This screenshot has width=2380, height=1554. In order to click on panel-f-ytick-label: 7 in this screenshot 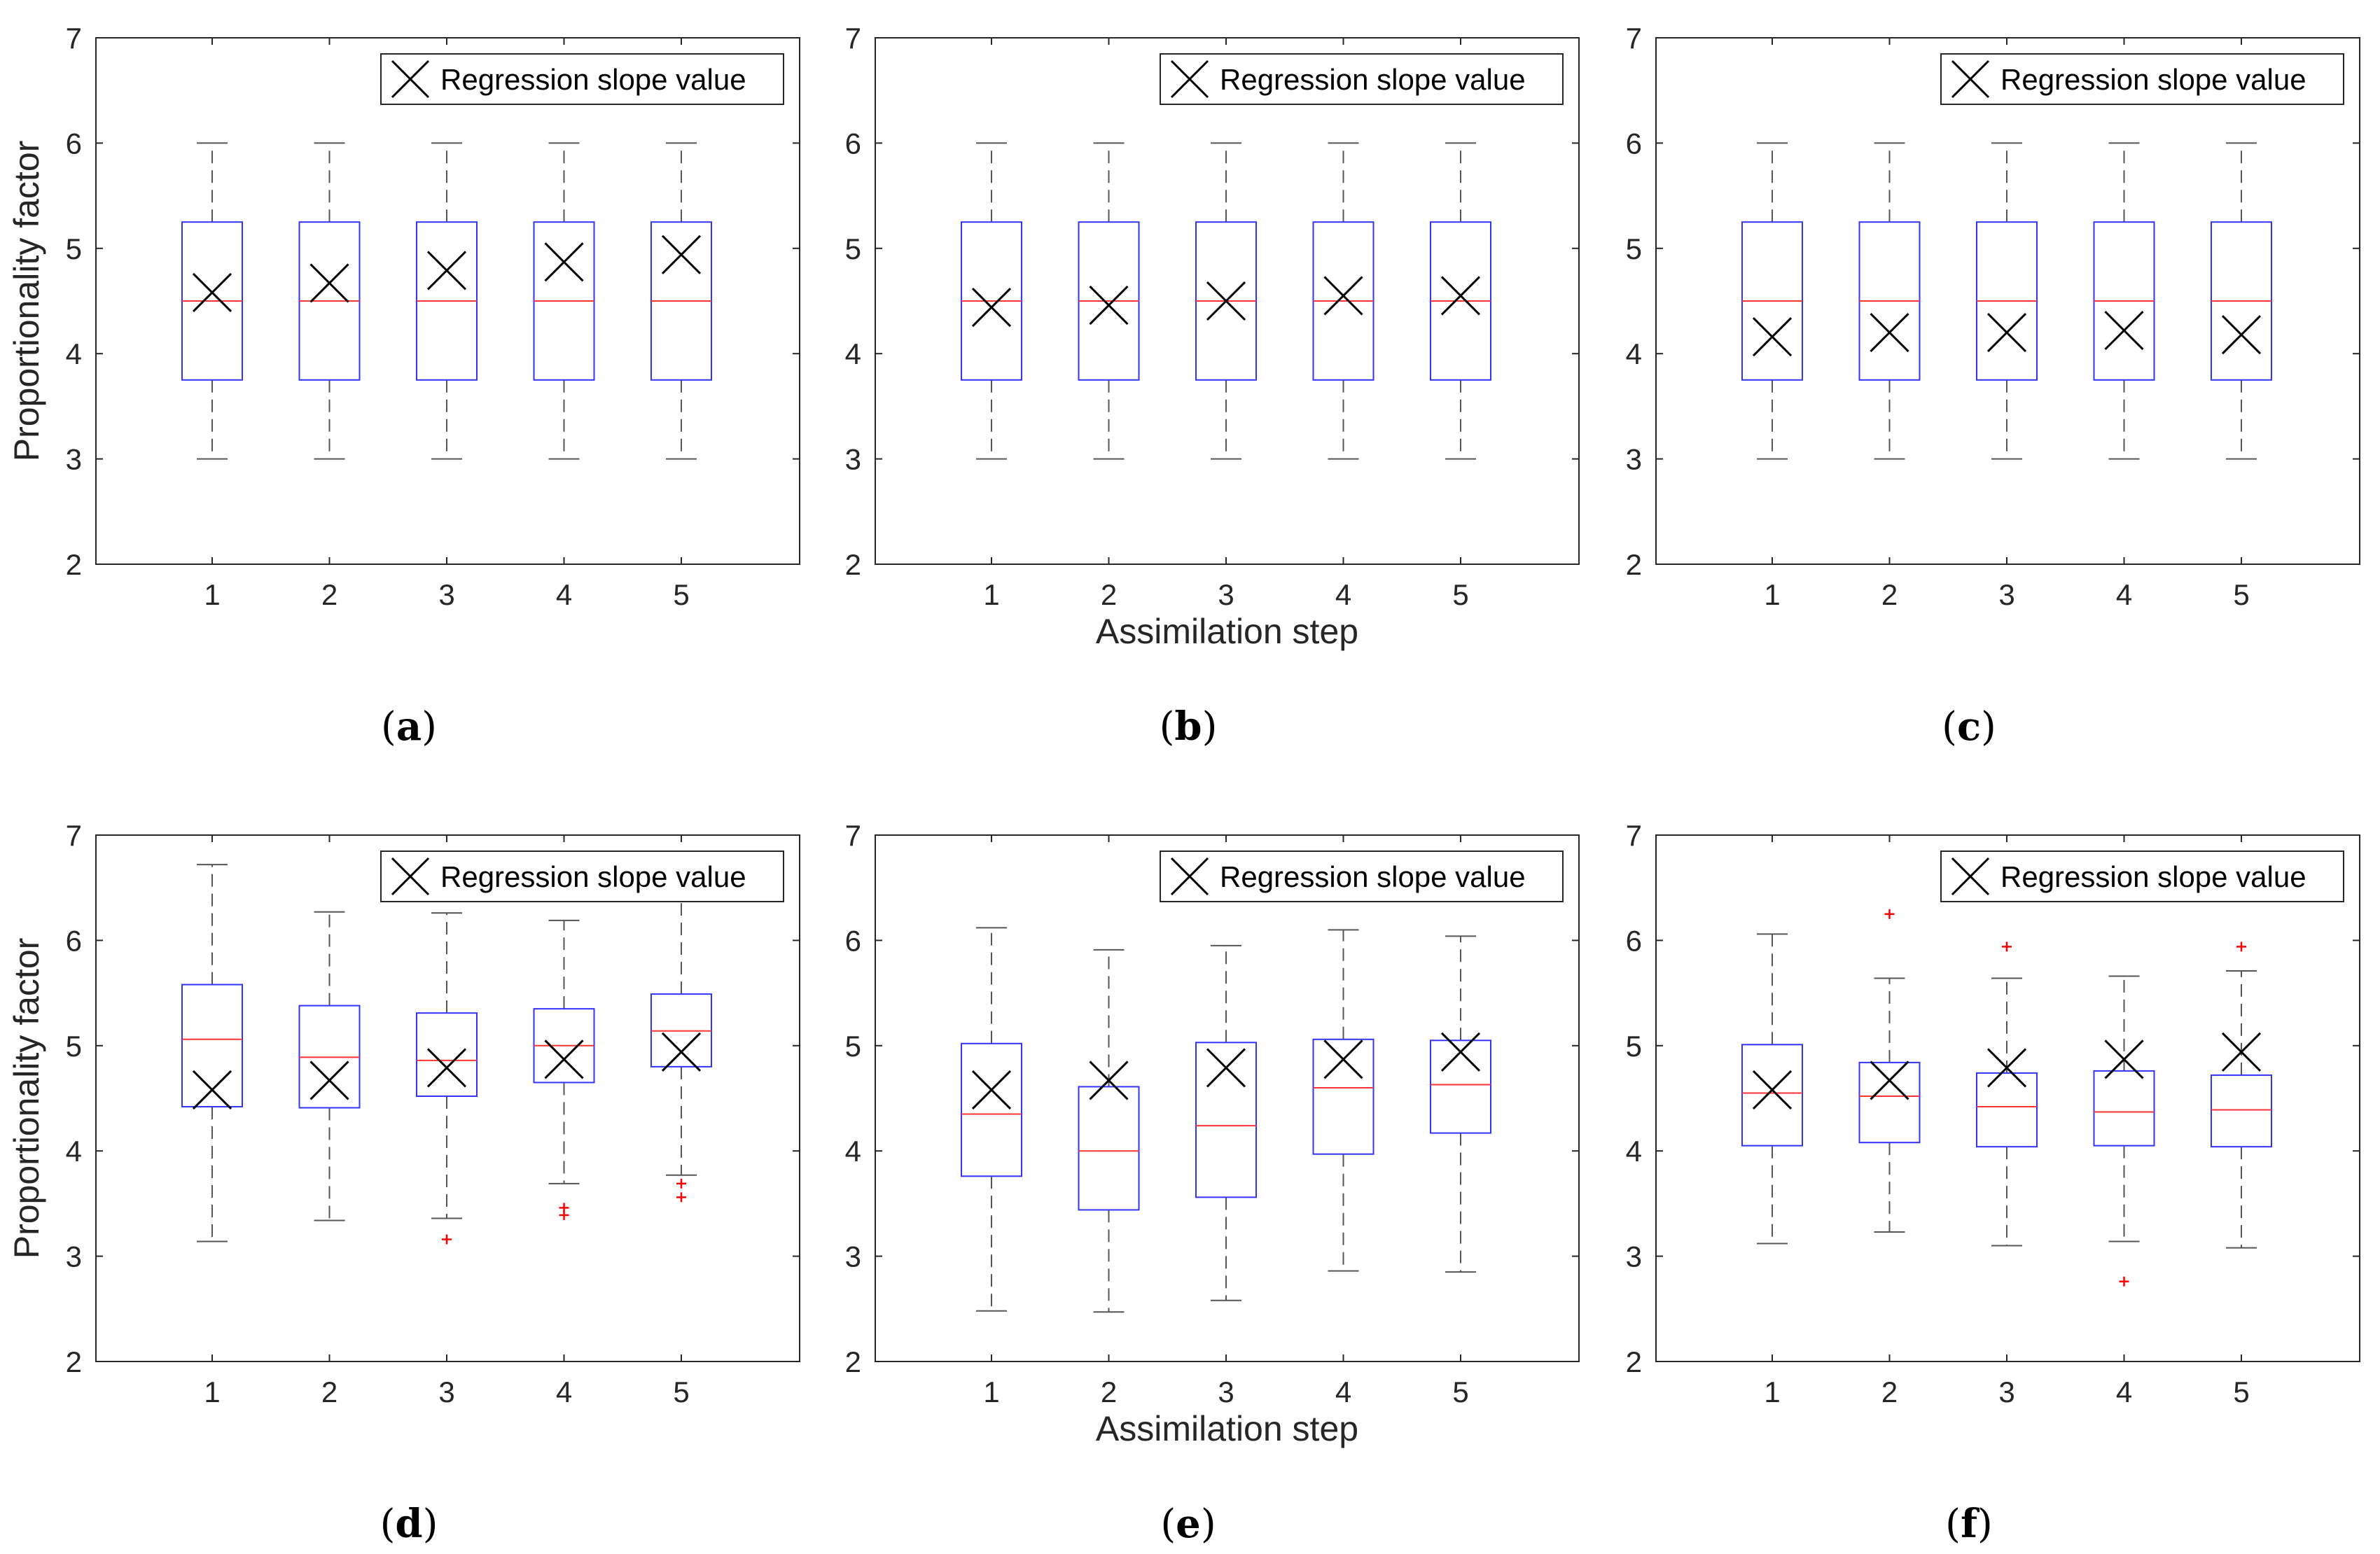, I will do `click(1634, 835)`.